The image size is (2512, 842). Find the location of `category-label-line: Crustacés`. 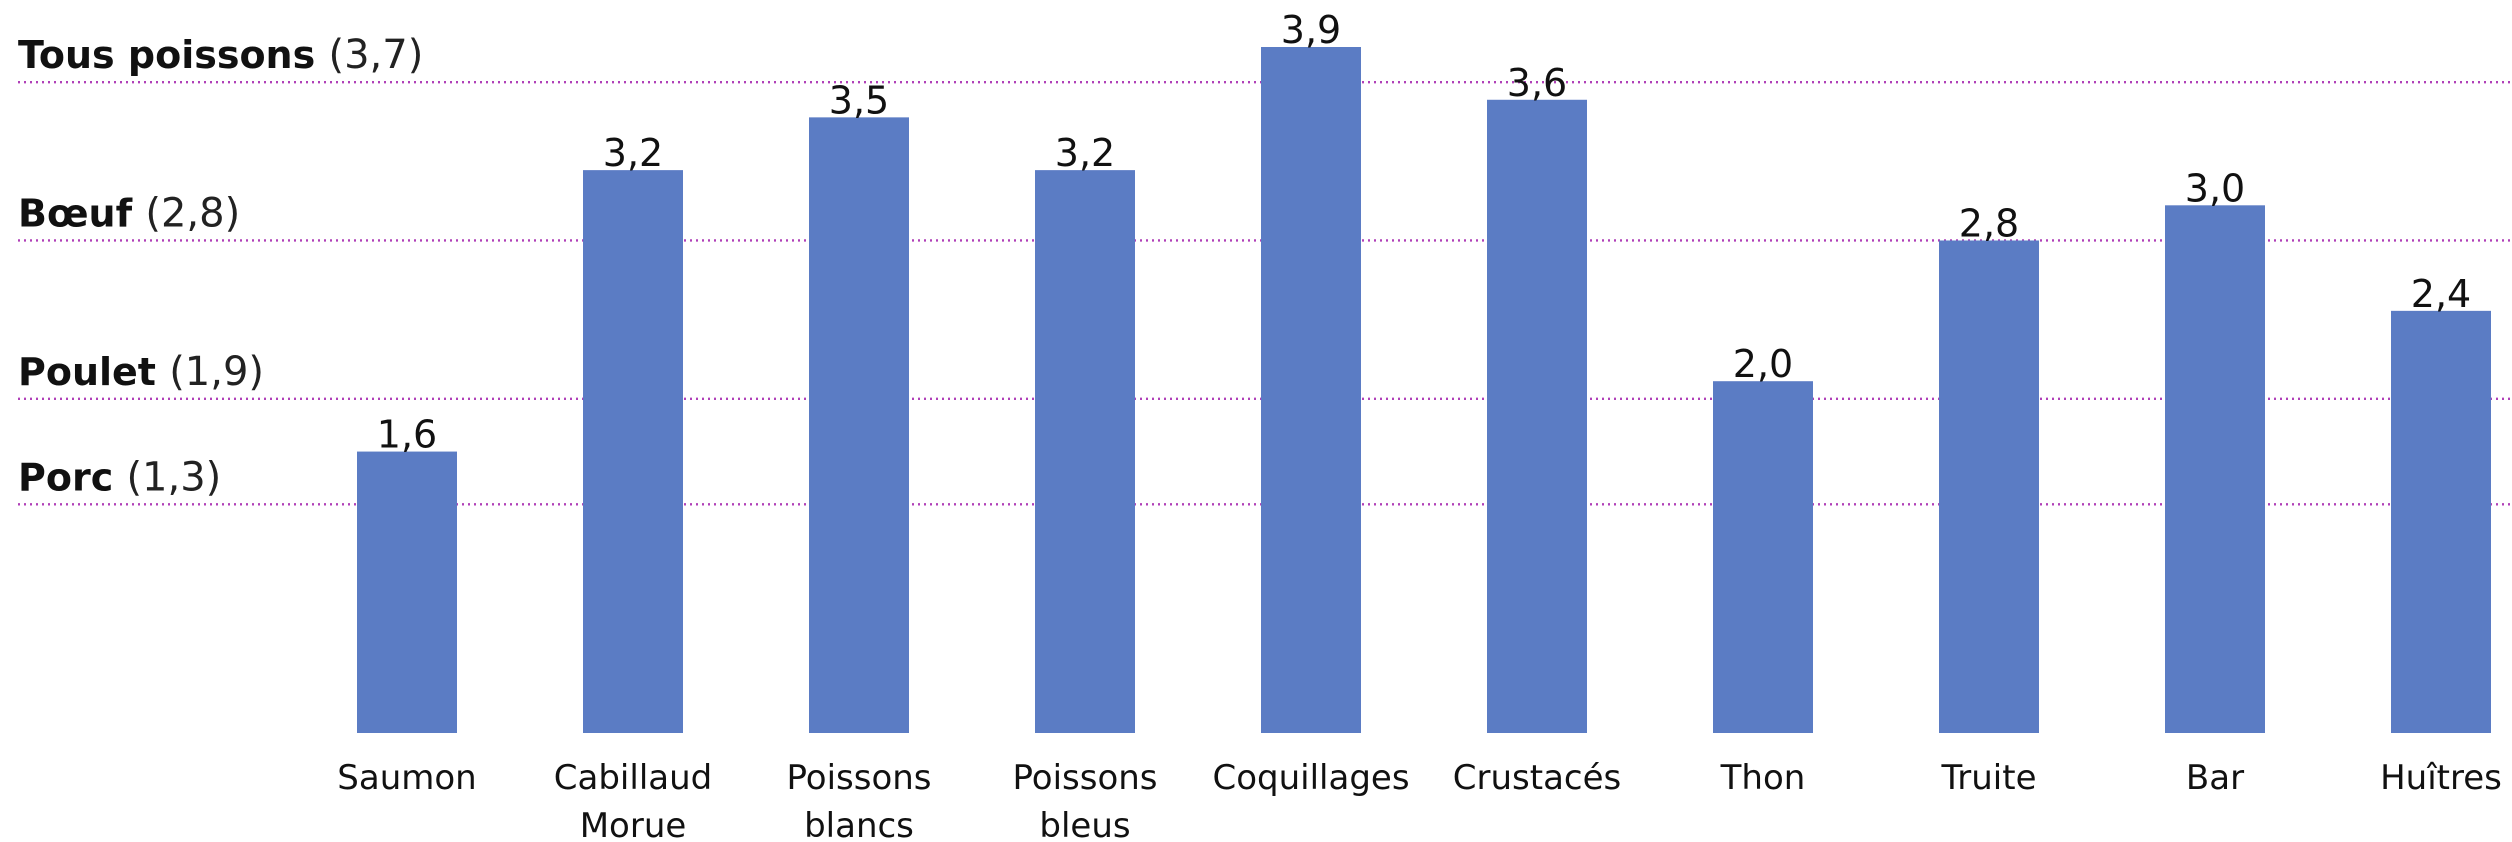

category-label-line: Crustacés is located at coordinates (1537, 778).